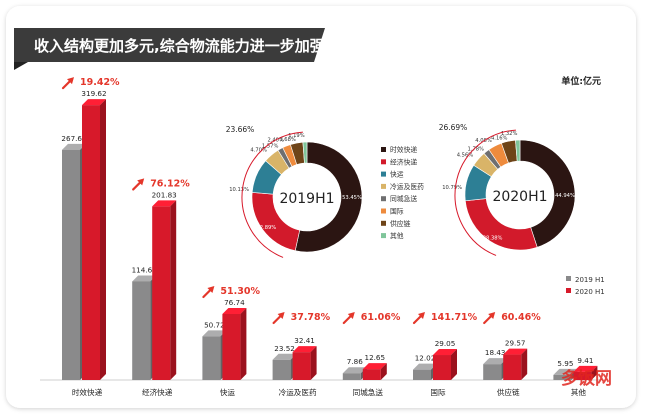 This screenshot has height=414, width=651. I want to click on bar-2019-h1-6-top, so click(495, 361).